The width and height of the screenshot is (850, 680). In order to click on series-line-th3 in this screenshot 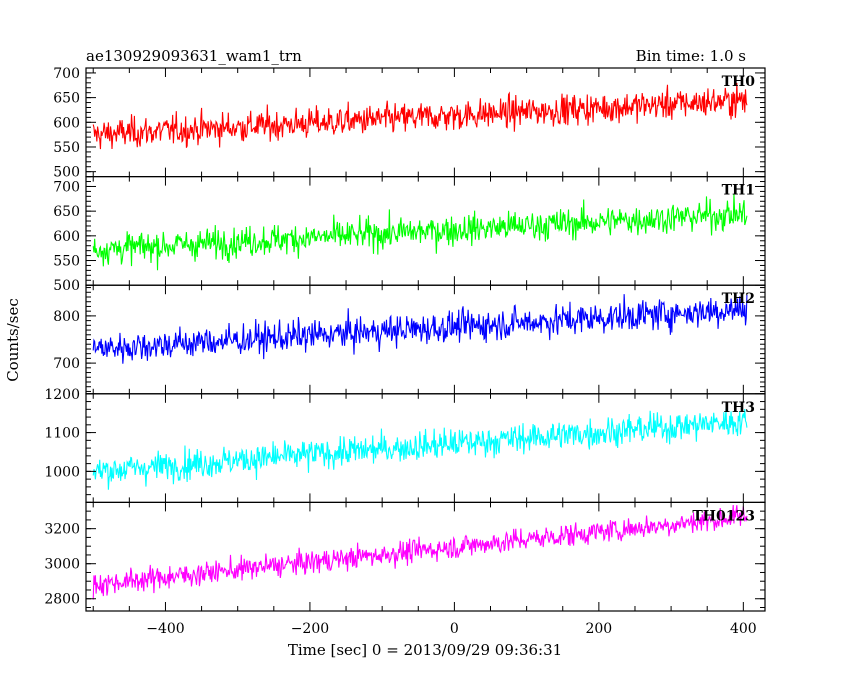, I will do `click(420, 449)`.